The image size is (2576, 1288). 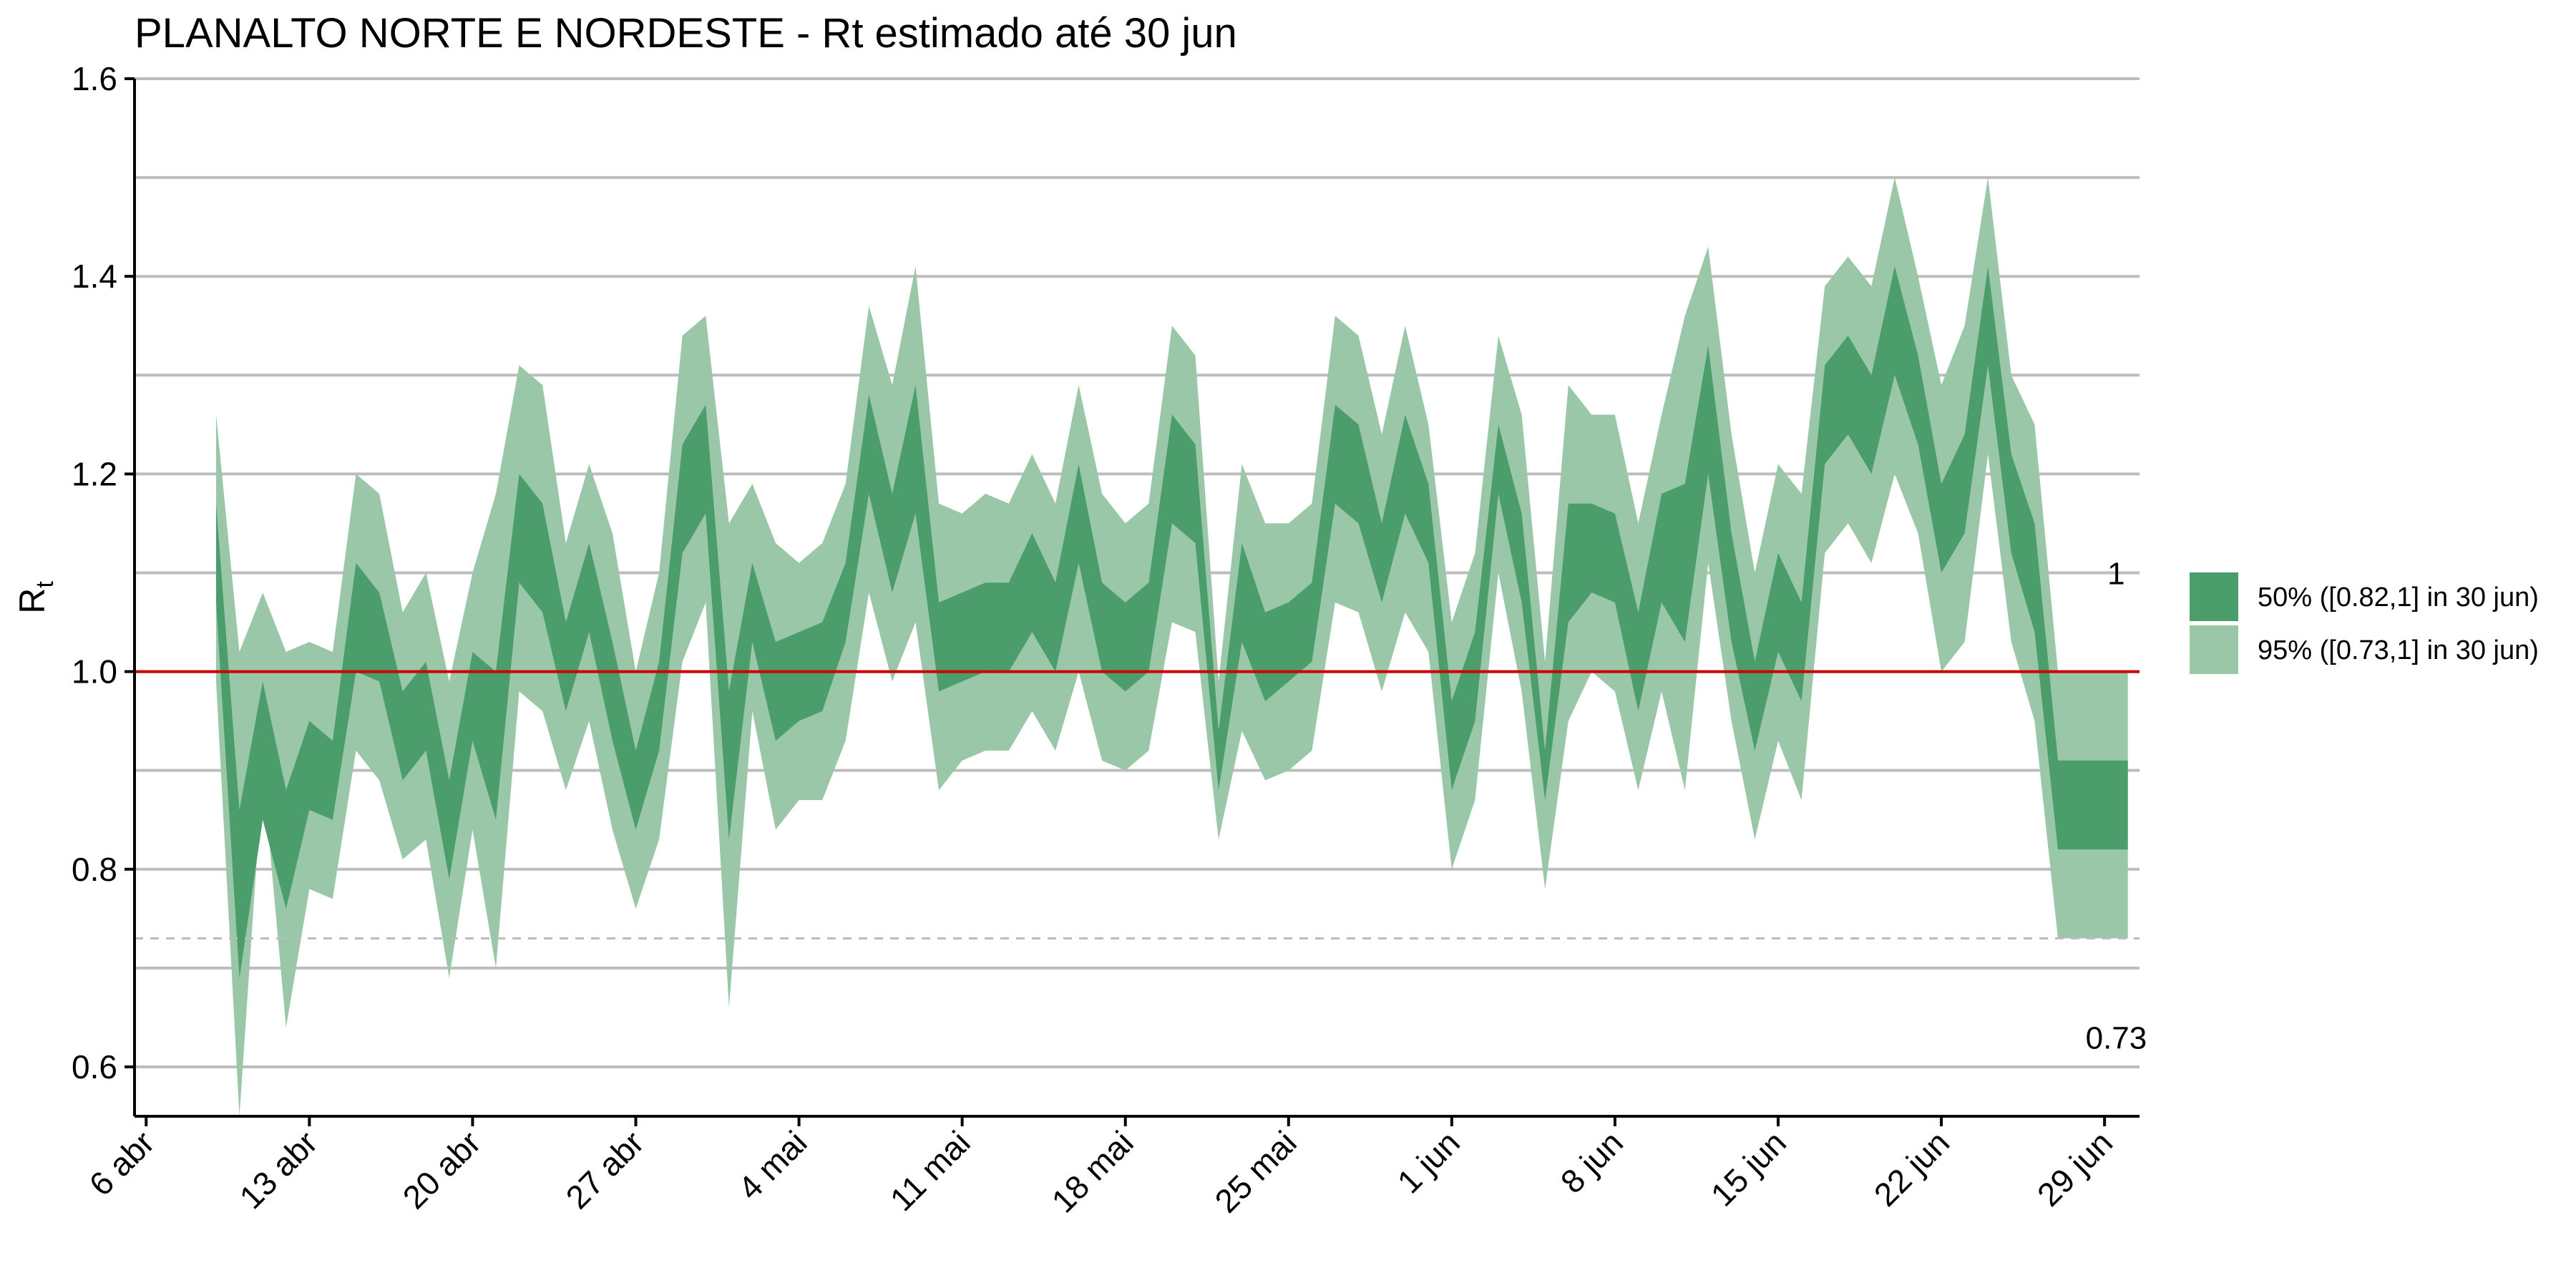 What do you see at coordinates (2115, 573) in the screenshot?
I see `annotation-label: 1` at bounding box center [2115, 573].